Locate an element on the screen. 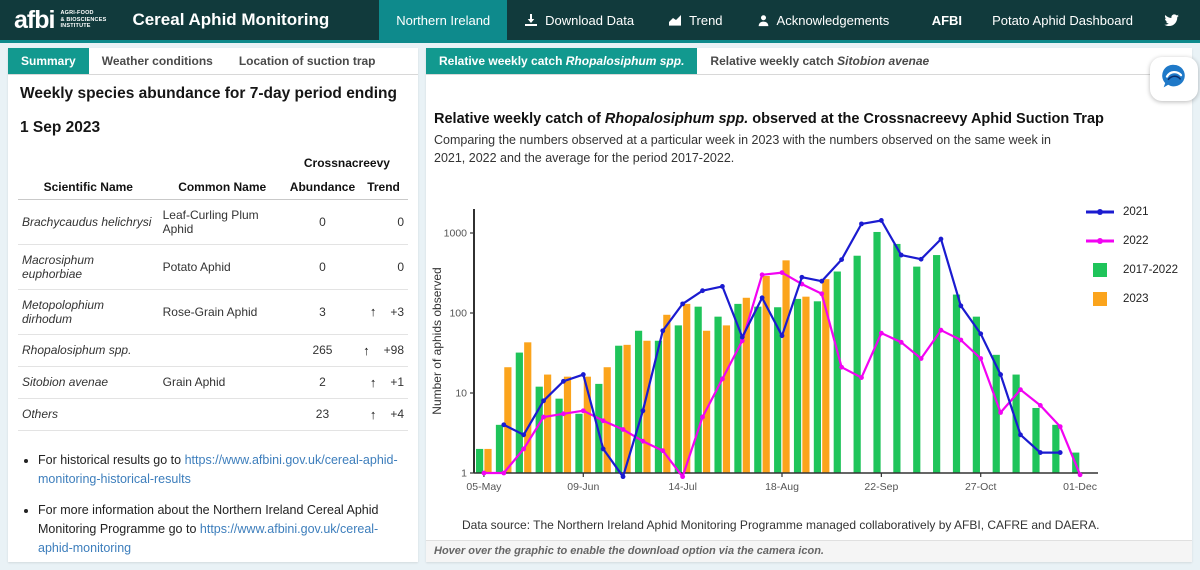  nav-right-links: AFBI Potato Aphid Dashboard is located at coordinates (1066, 20).